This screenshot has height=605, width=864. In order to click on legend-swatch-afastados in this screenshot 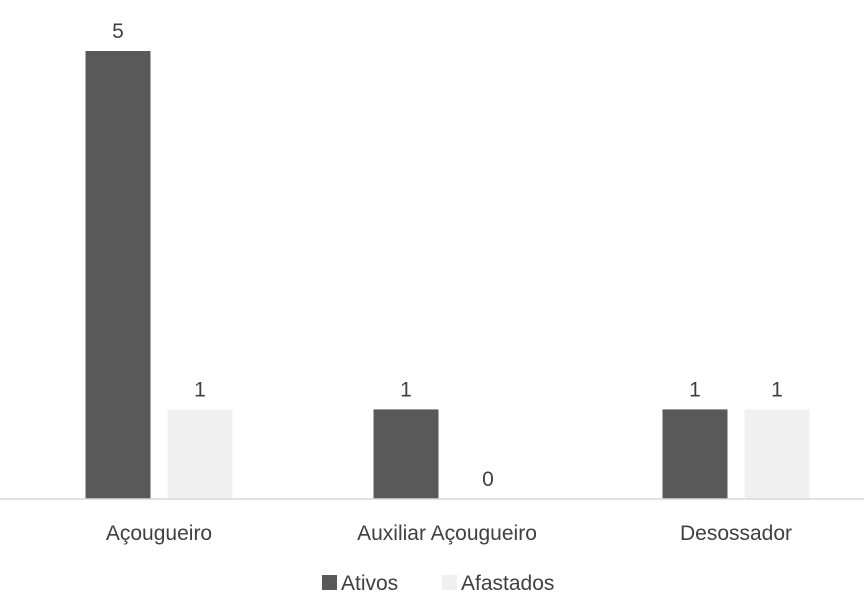, I will do `click(449, 582)`.